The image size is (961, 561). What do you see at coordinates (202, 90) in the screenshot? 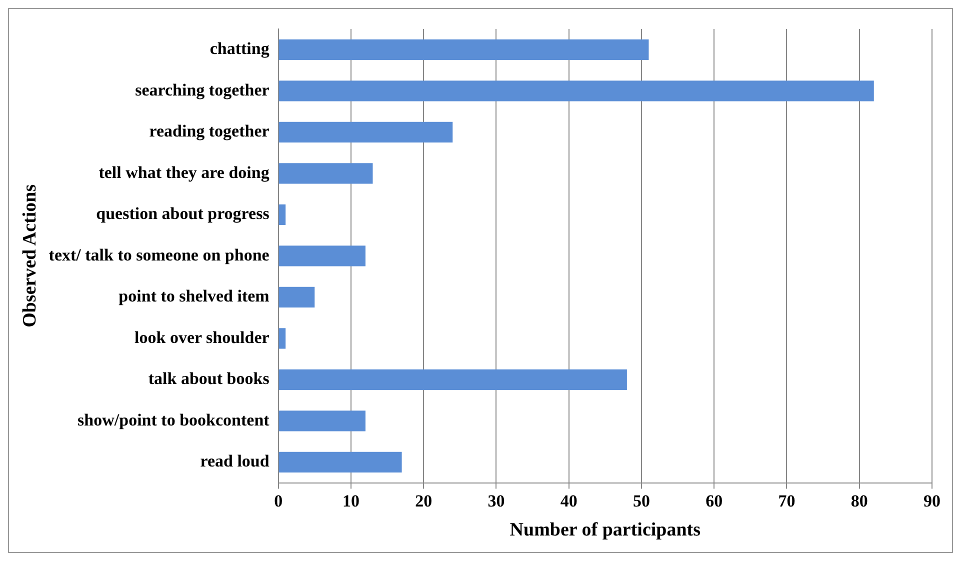
I see `y-tick-label: searching together` at bounding box center [202, 90].